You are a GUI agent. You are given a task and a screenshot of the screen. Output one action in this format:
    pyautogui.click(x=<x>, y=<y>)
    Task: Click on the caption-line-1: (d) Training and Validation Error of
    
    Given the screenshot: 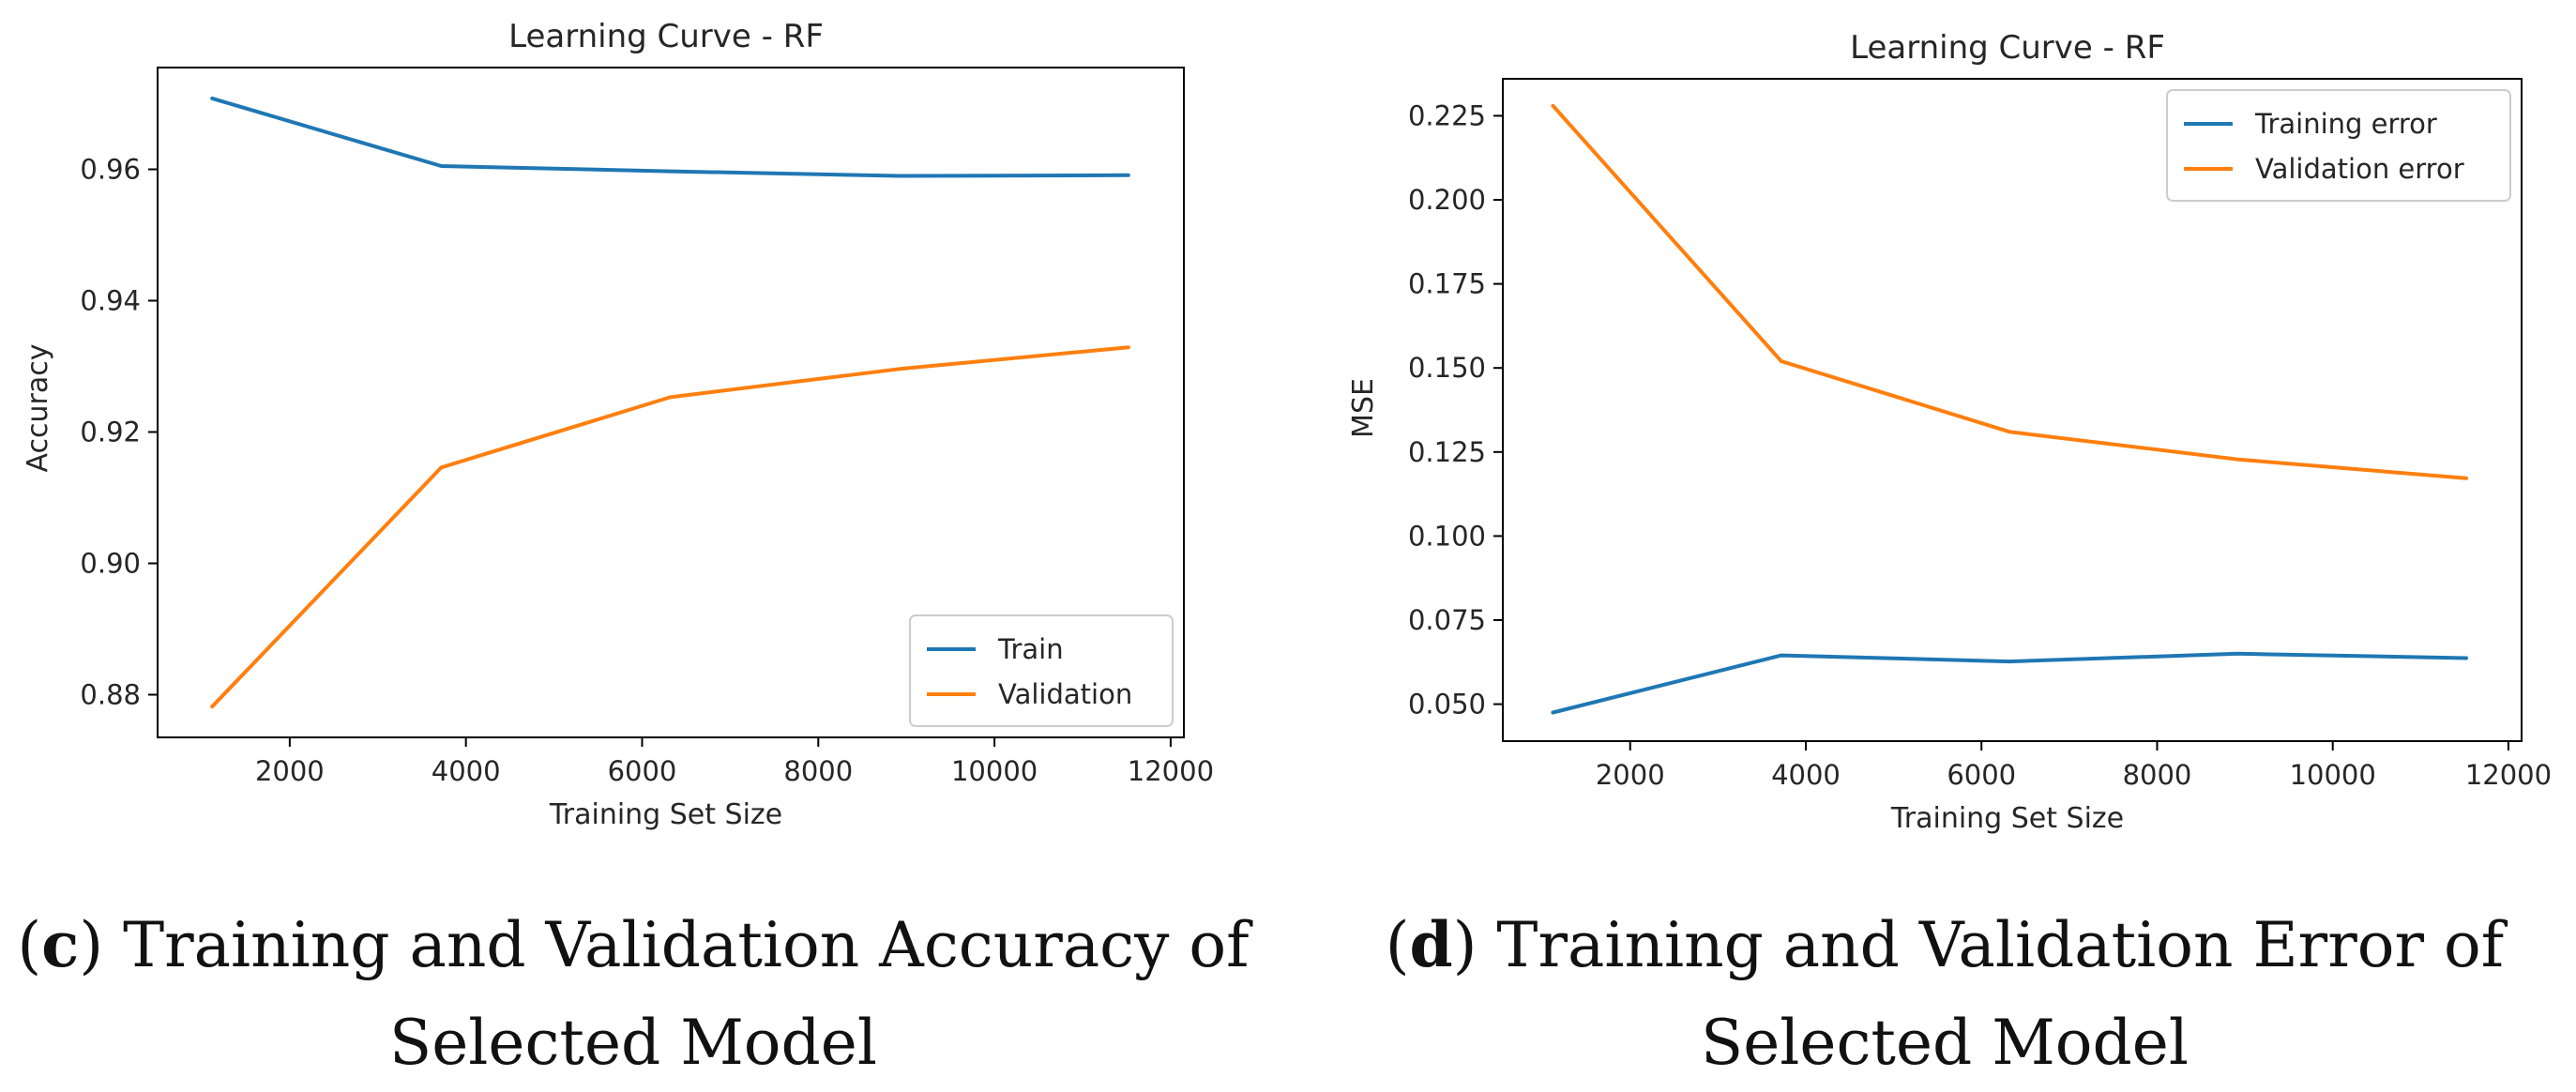 What is the action you would take?
    pyautogui.click(x=1945, y=944)
    